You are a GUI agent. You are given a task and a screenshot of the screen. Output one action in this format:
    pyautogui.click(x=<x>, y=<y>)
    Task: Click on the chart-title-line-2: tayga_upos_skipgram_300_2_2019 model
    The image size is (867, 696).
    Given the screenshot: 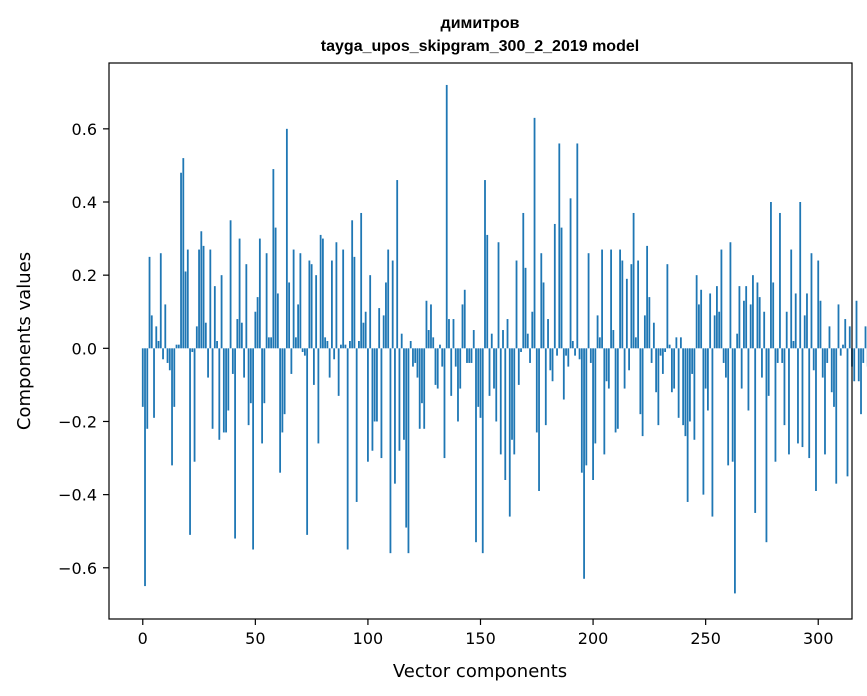 What is the action you would take?
    pyautogui.click(x=480, y=46)
    